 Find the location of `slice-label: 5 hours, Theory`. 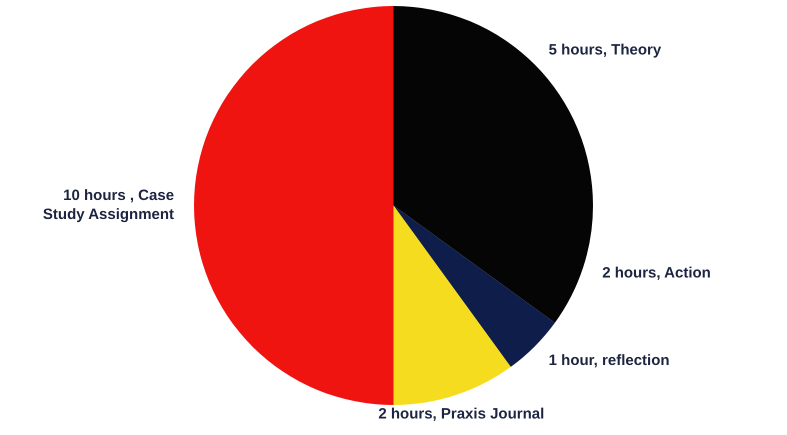

slice-label: 5 hours, Theory is located at coordinates (605, 49).